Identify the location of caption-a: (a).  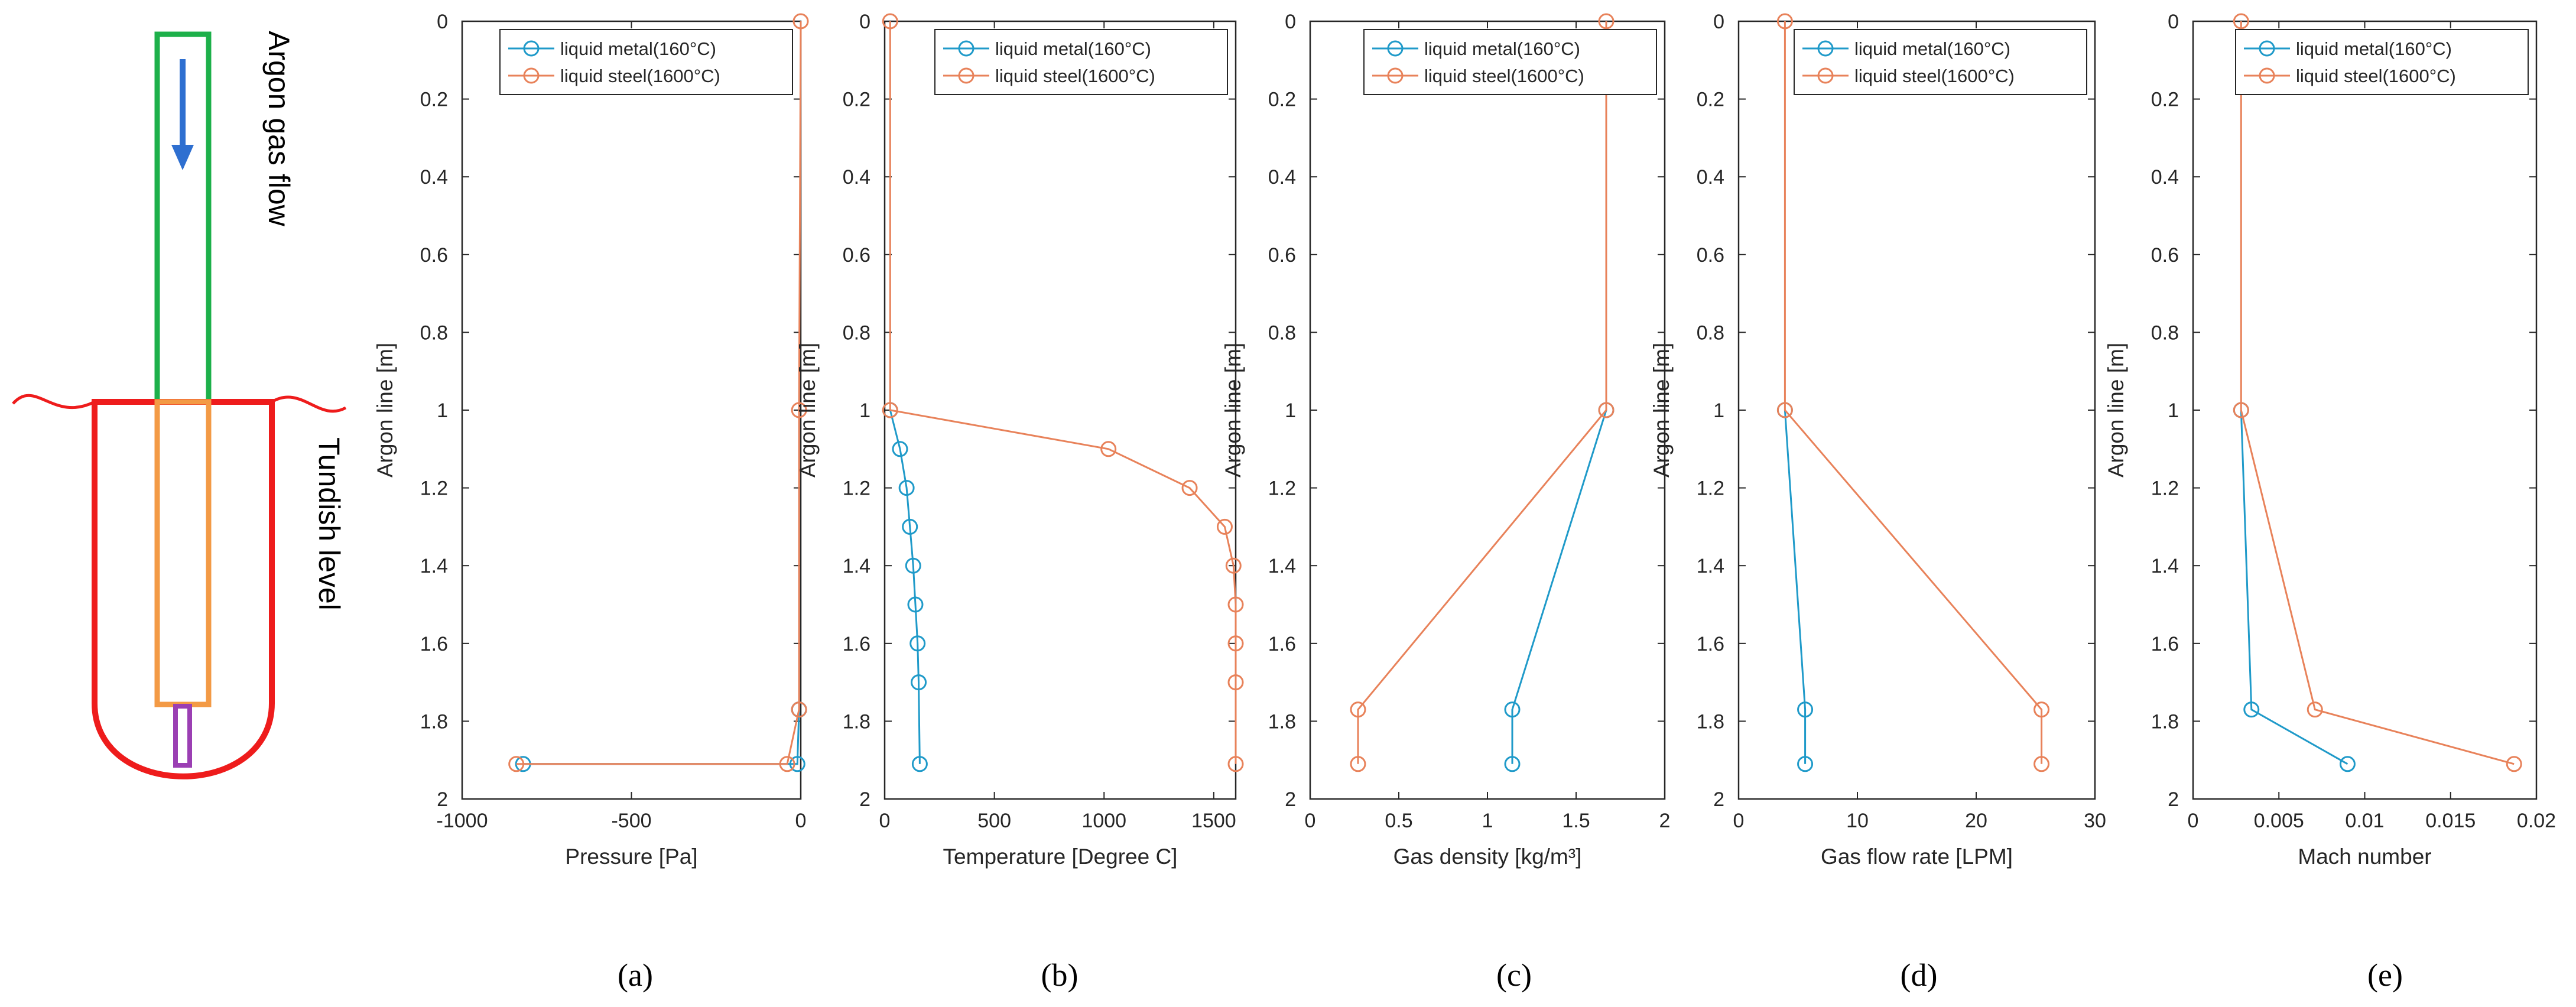
(636, 975).